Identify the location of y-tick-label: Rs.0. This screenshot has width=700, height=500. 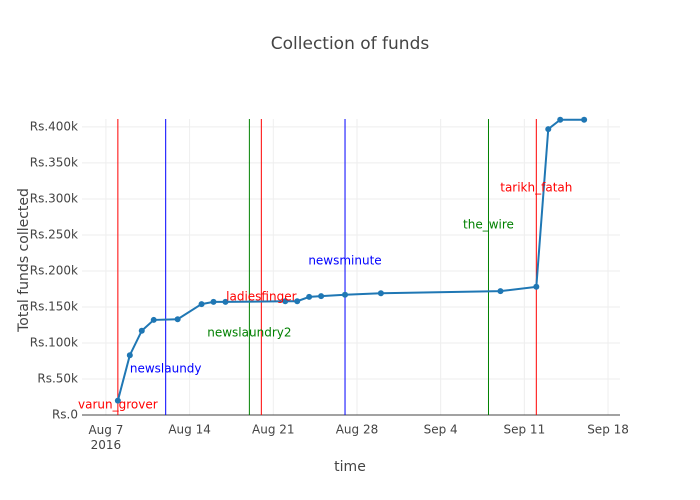
(65, 415).